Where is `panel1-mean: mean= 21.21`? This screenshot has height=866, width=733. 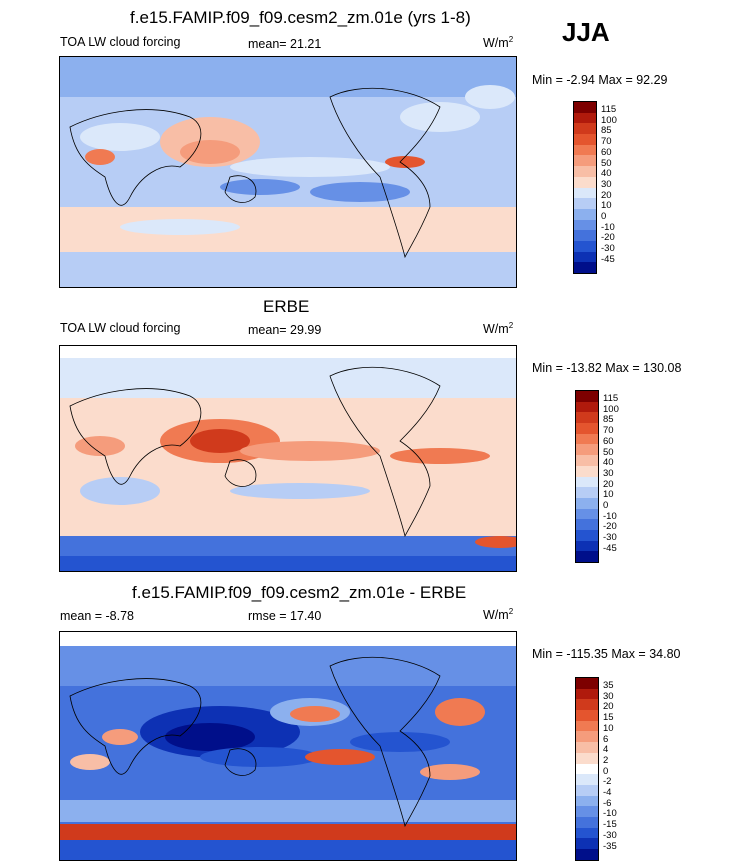 panel1-mean: mean= 21.21 is located at coordinates (285, 44).